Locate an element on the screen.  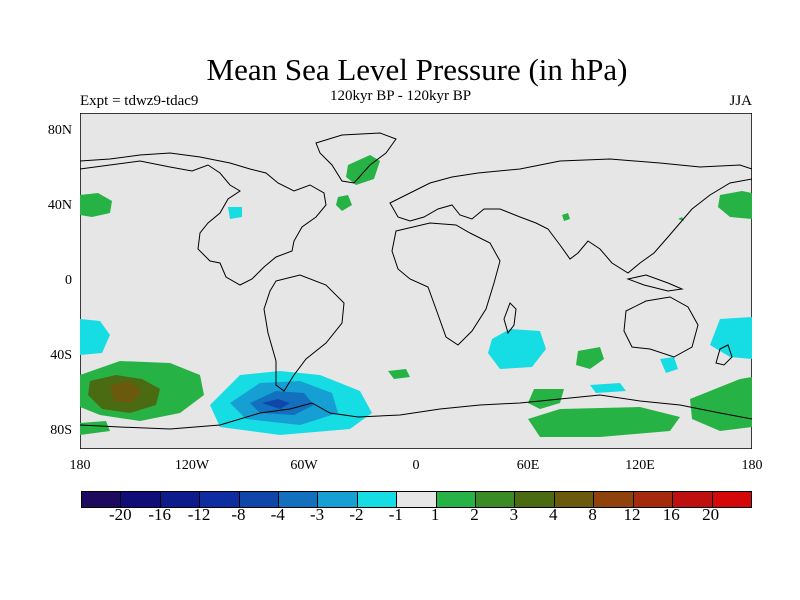
neg-region-s-pacific-w is located at coordinates (95, 337).